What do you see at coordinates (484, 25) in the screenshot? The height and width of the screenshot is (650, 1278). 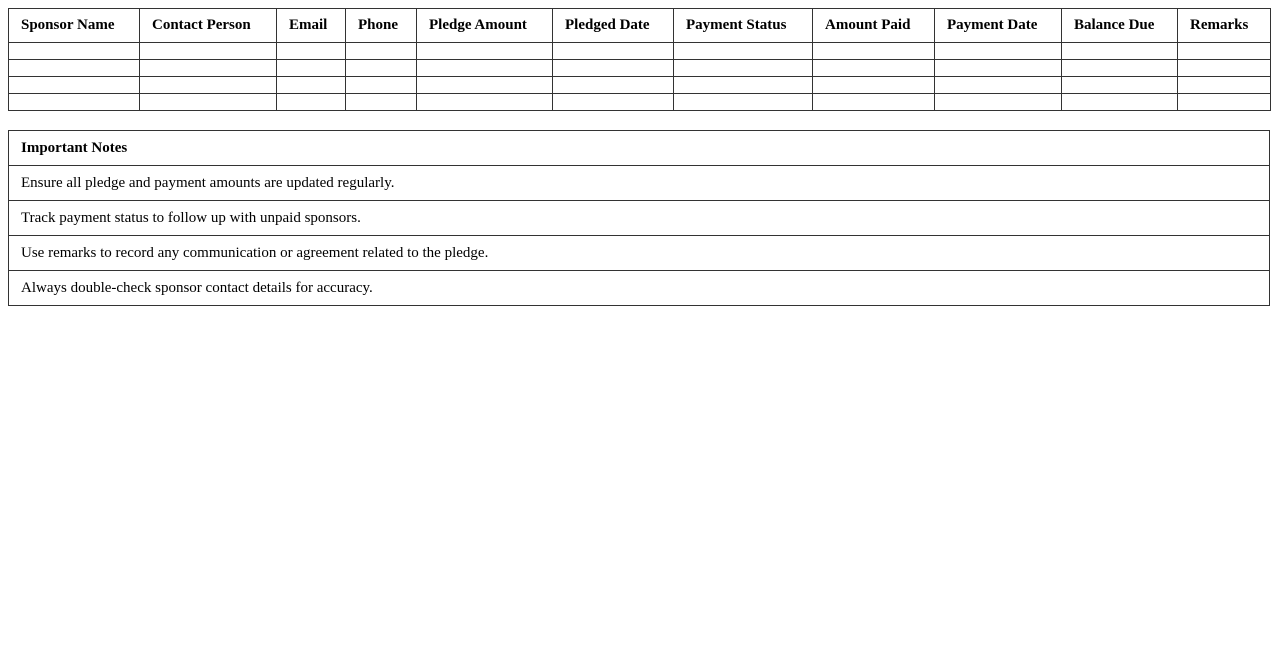 I see `column-header: Pledge Amount` at bounding box center [484, 25].